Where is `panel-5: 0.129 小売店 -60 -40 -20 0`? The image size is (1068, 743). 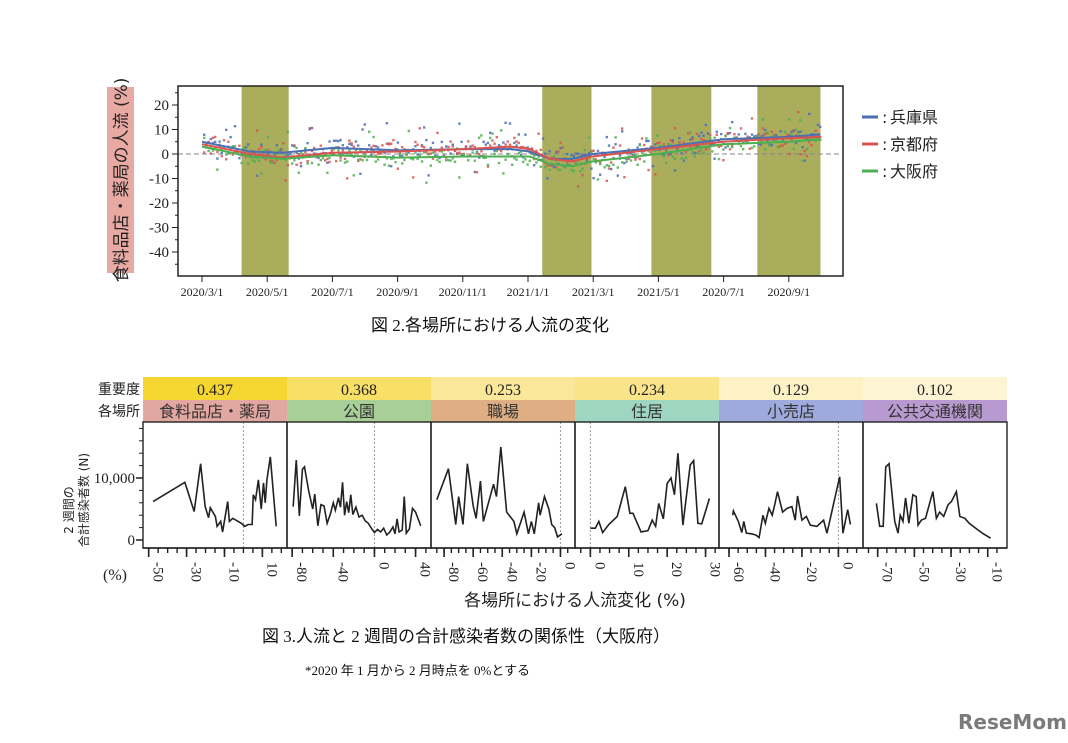 panel-5: 0.129 小売店 -60 -40 -20 0 is located at coordinates (791, 479).